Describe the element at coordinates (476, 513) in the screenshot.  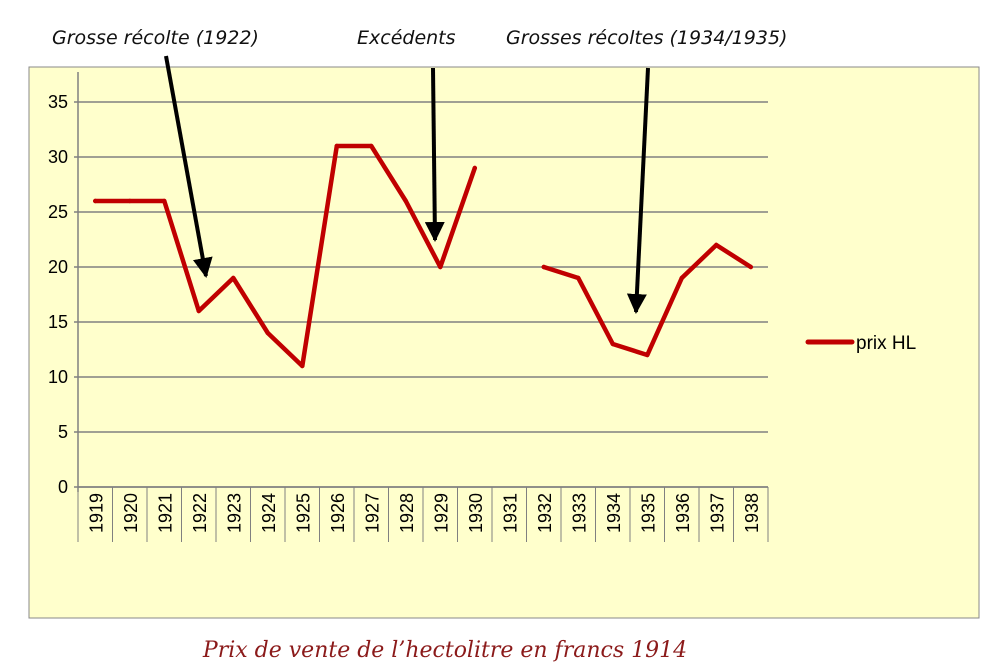
I see `x-tick-label: 1930` at that location.